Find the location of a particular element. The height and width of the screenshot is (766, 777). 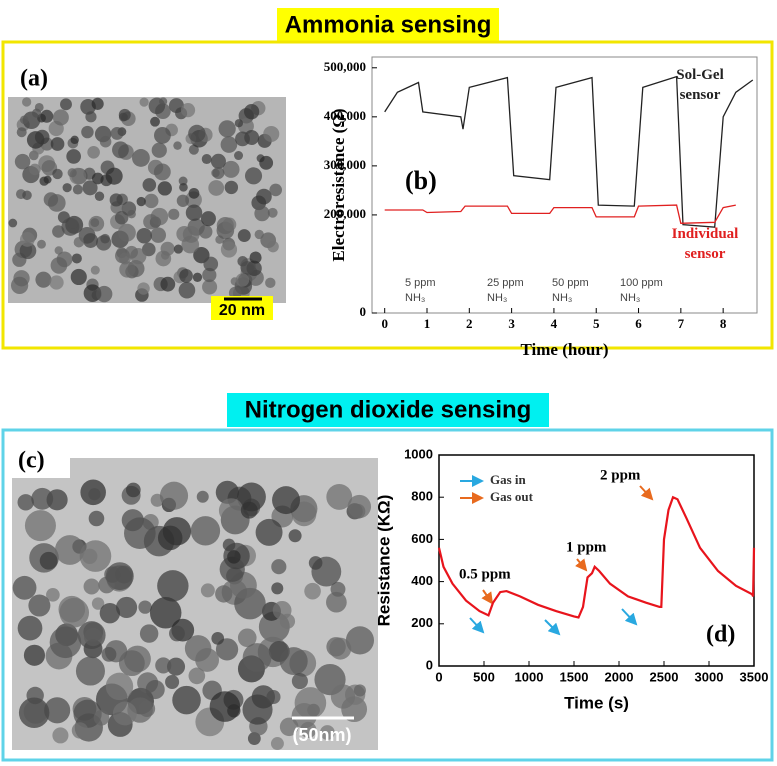

x-tick-label: 7 is located at coordinates (681, 323).